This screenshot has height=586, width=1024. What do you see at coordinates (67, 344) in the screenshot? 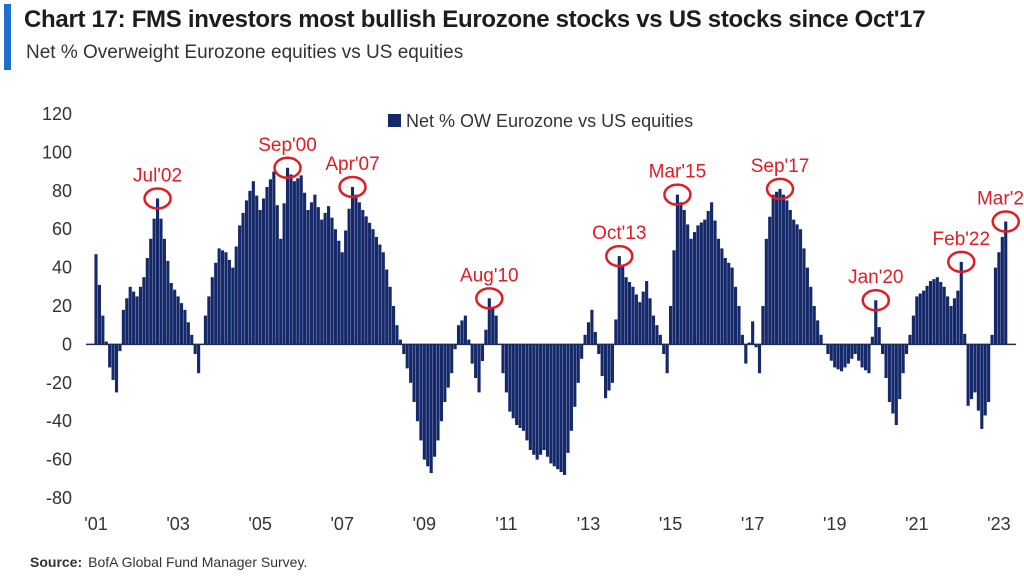
I see `y-tick-label: 0` at bounding box center [67, 344].